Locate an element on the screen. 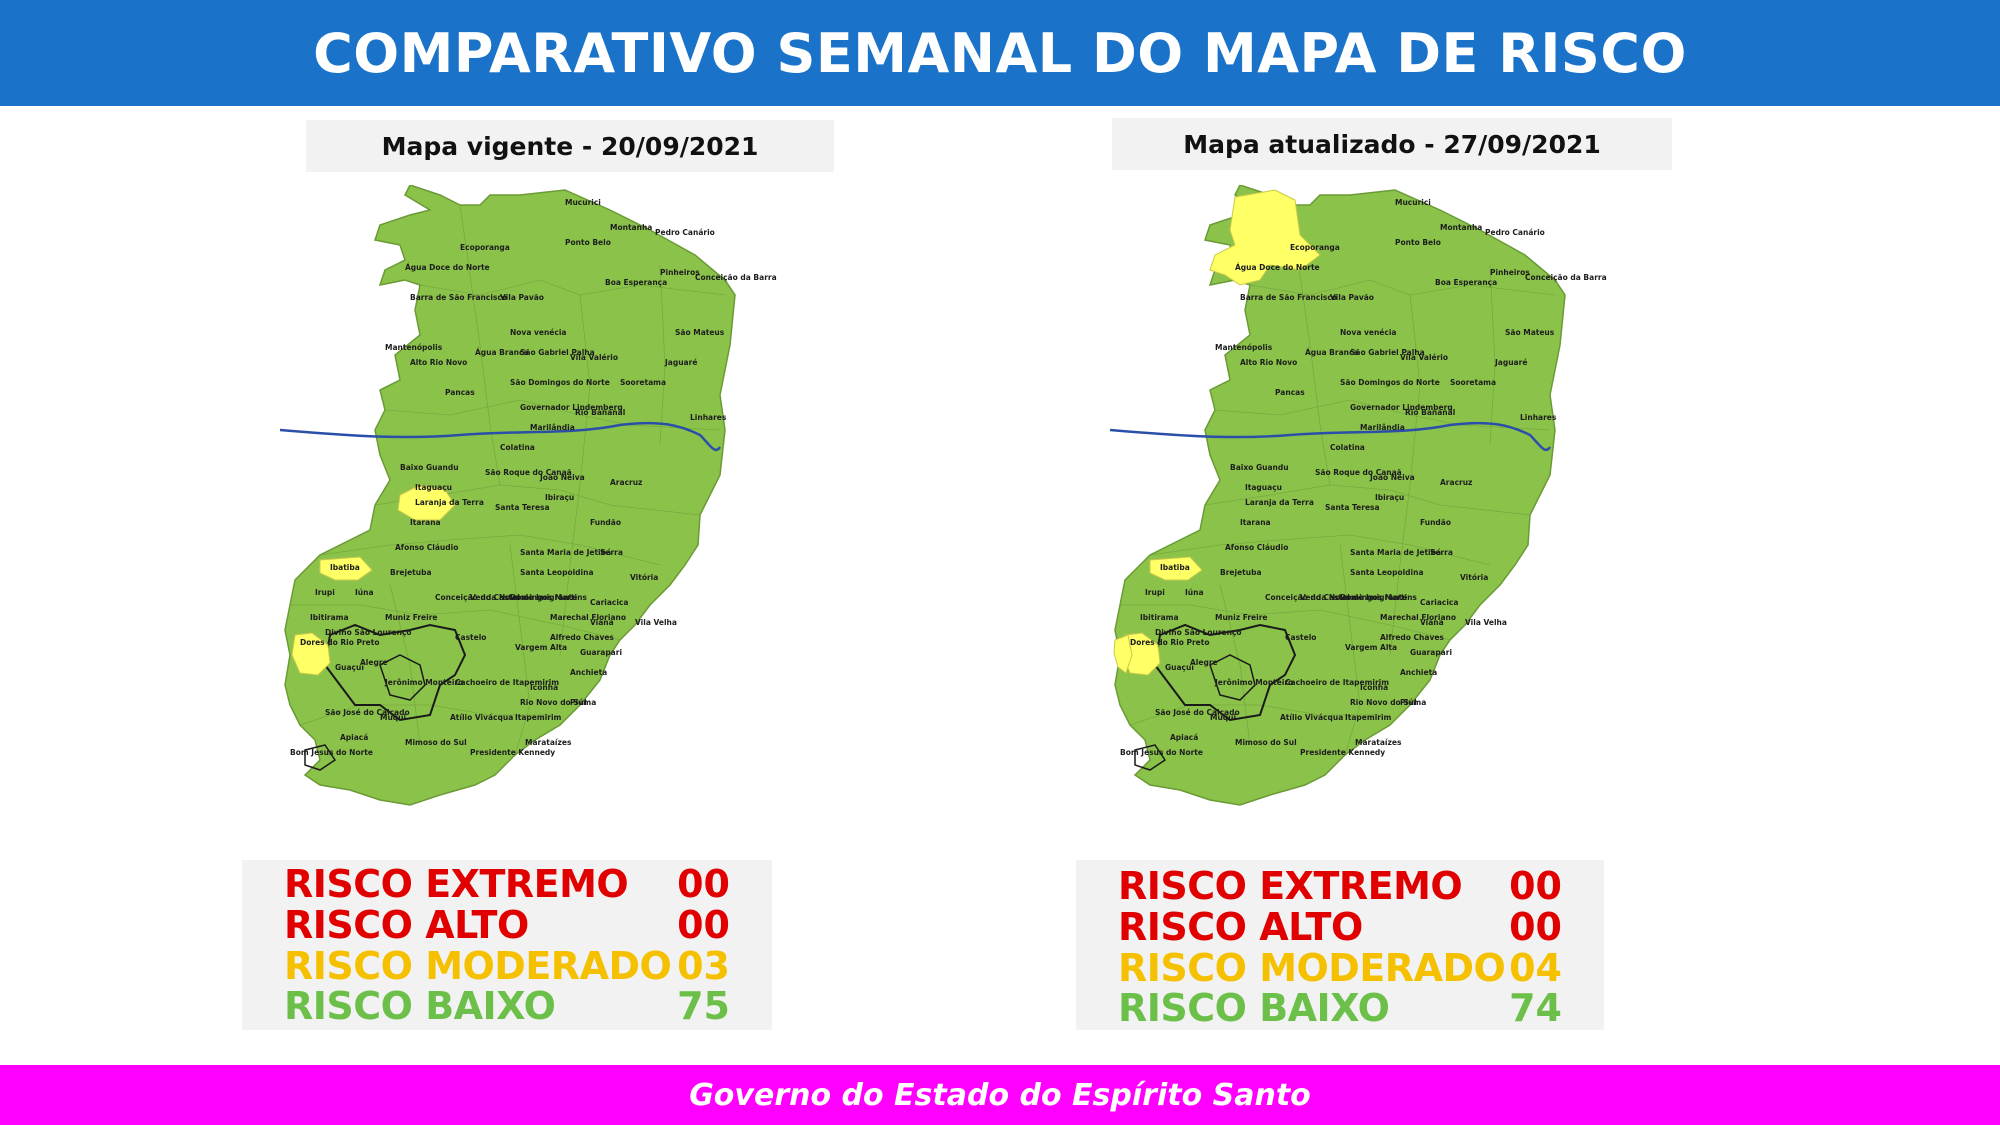 This screenshot has width=2000, height=1125. municipality-label: Santa Leopoldina is located at coordinates (557, 572).